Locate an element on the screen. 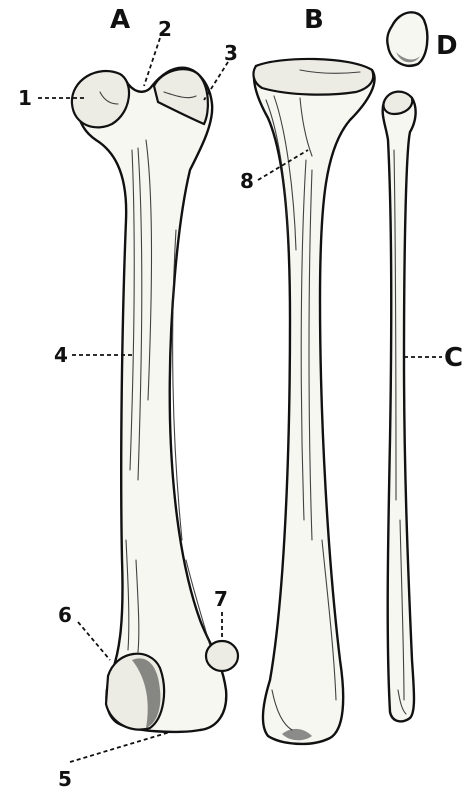 Image resolution: width=466 pixels, height=800 pixels. label-a: A is located at coordinates (120, 20).